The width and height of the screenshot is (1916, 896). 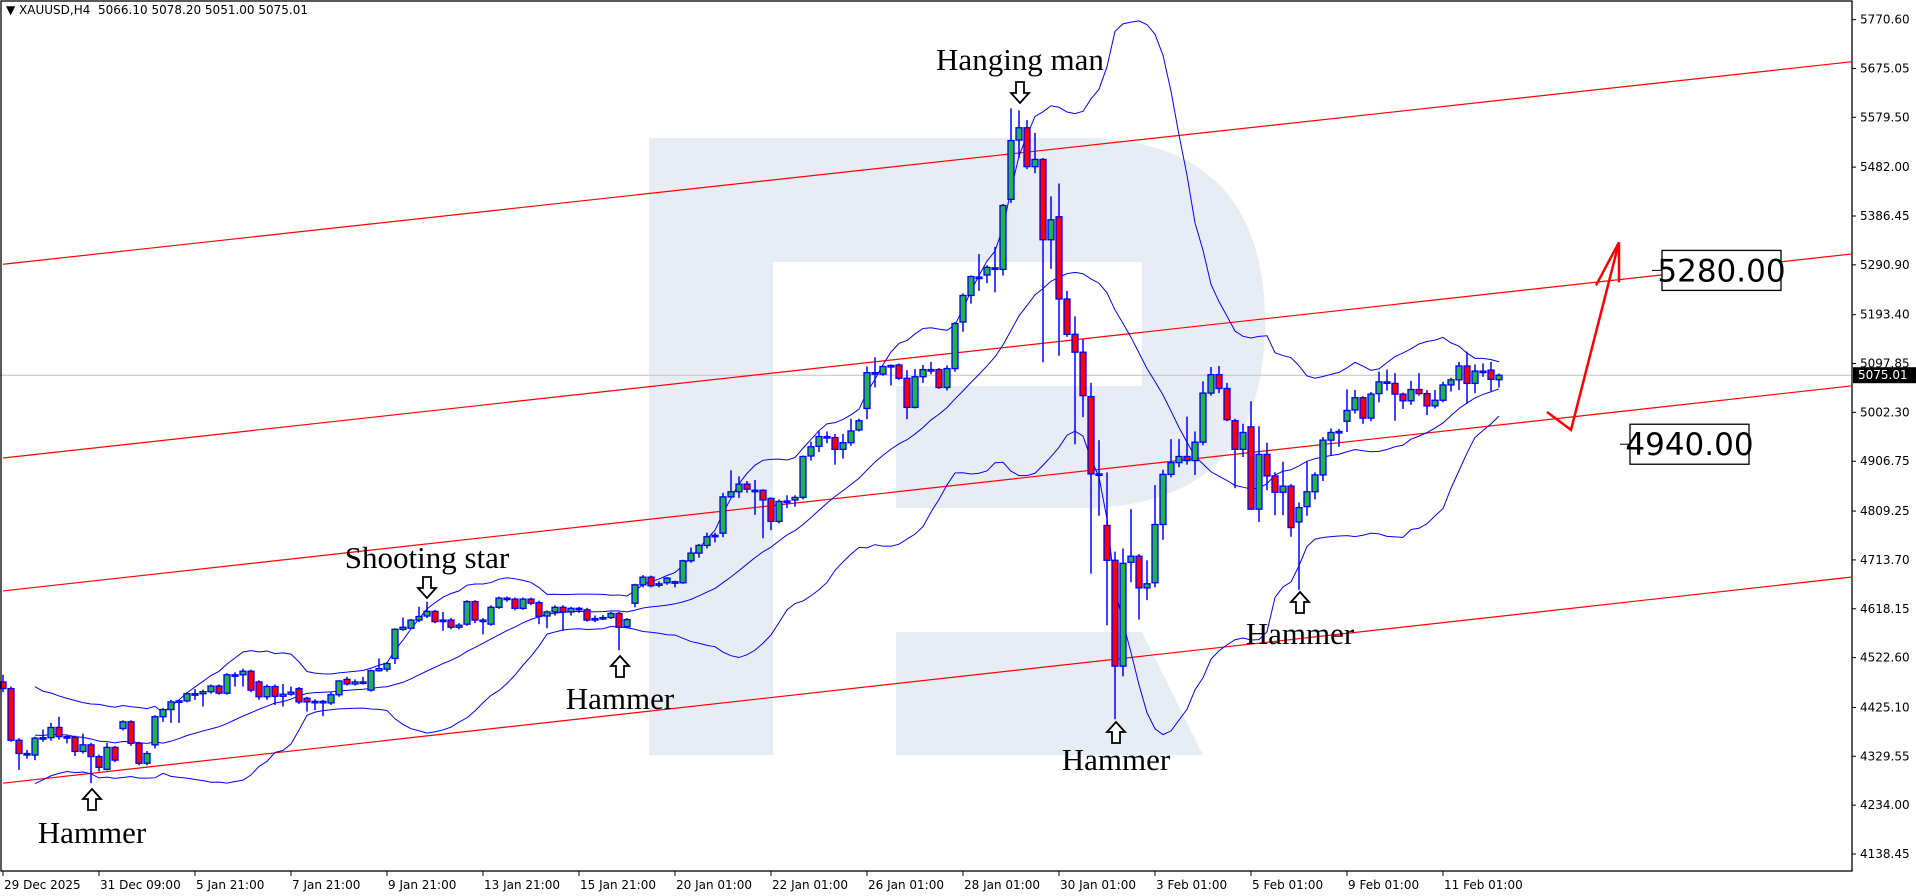 I want to click on x-tick-label: 9 Jan 21:00, so click(x=422, y=885).